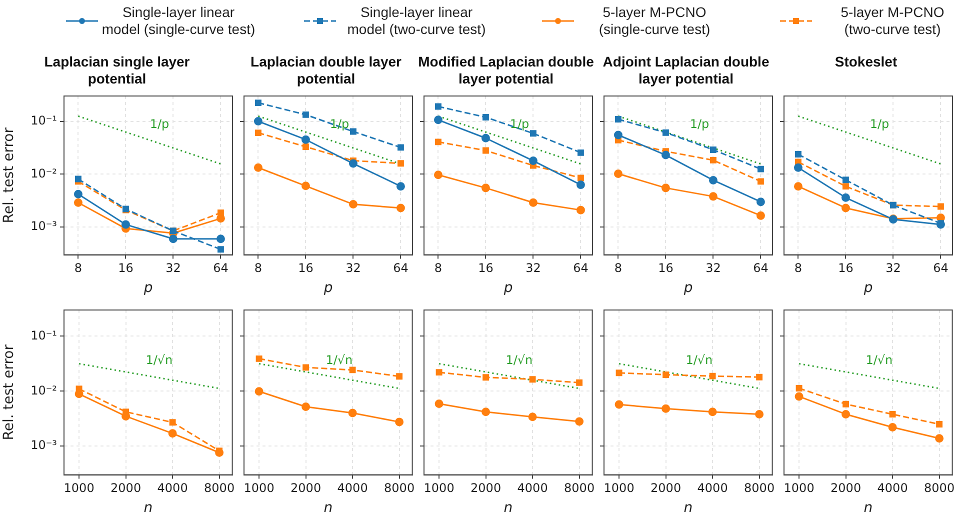 This screenshot has height=531, width=977. I want to click on chart-title: Laplacian double layer potential, so click(326, 69).